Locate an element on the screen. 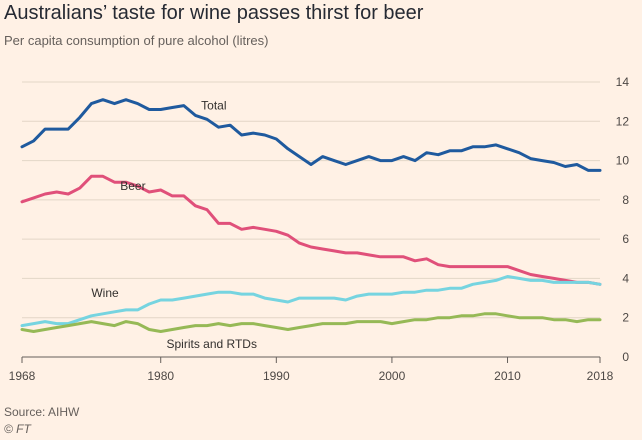 This screenshot has height=440, width=642. y-tick-label: 10 is located at coordinates (623, 161).